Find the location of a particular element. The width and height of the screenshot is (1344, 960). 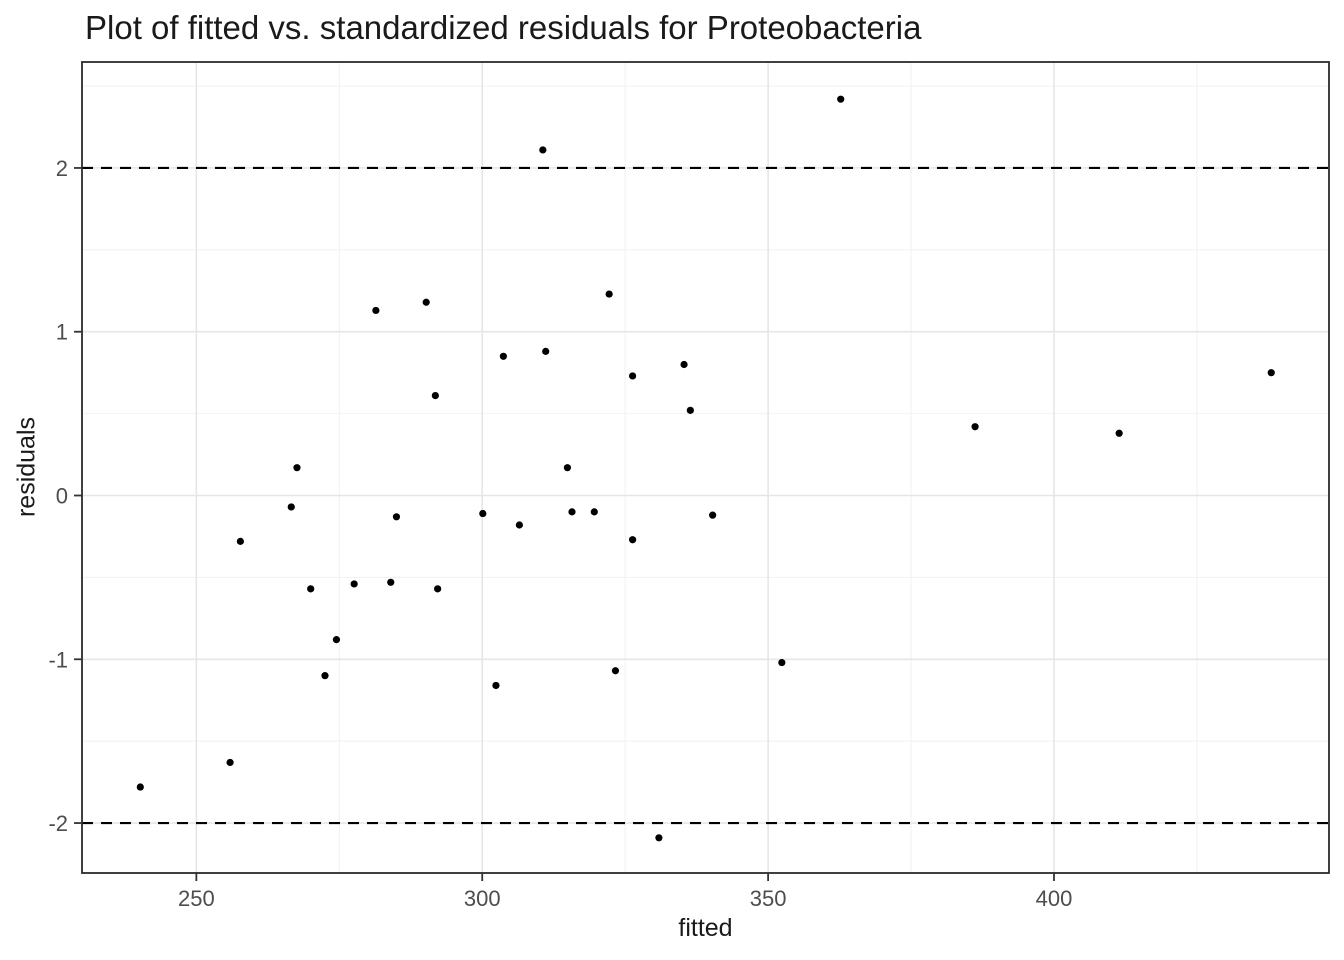

y-tick-label: -2 is located at coordinates (58, 823).